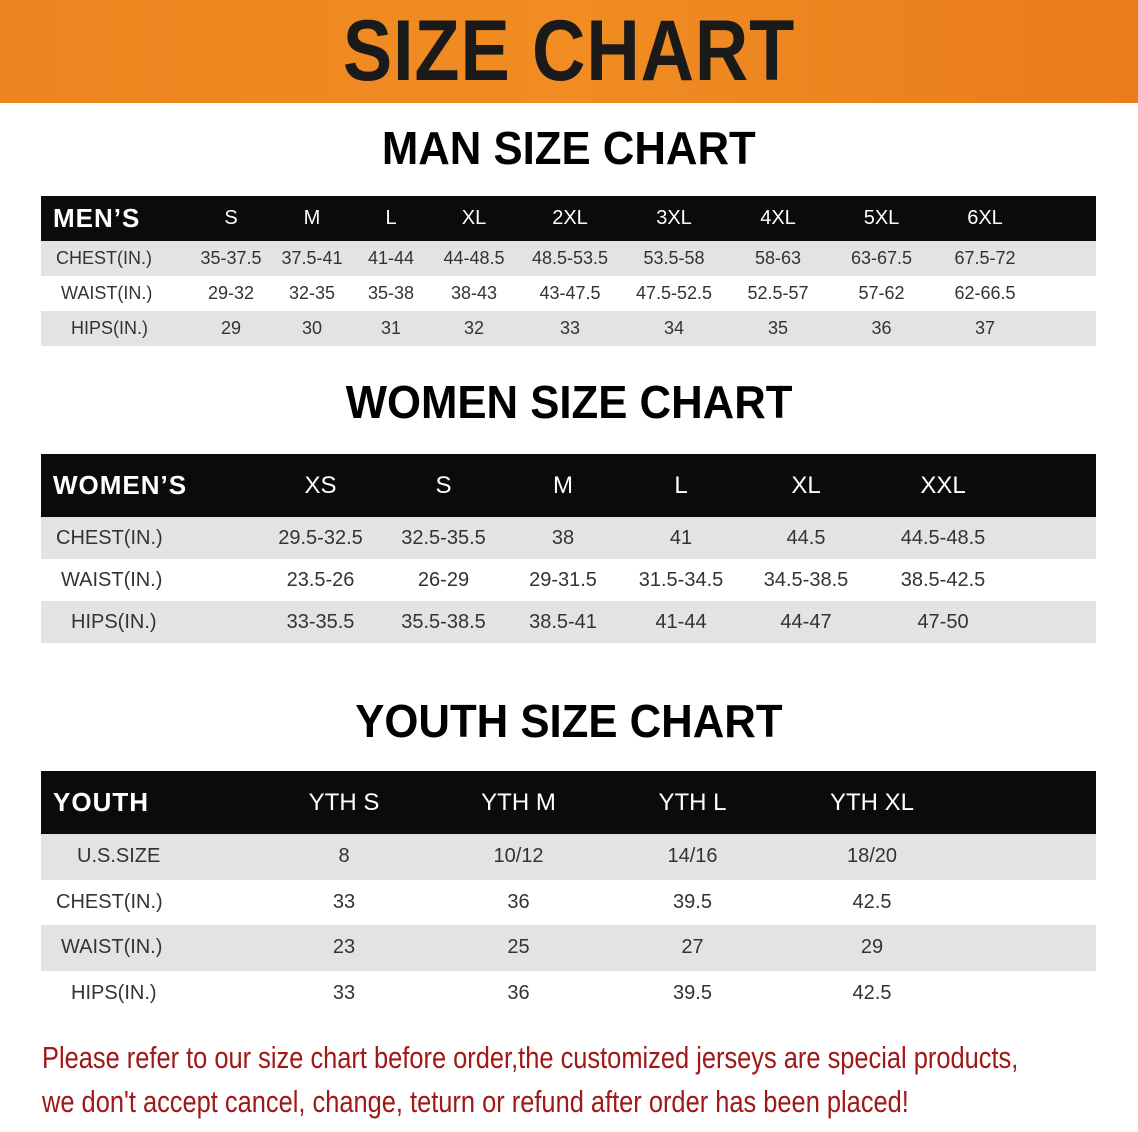 This screenshot has width=1138, height=1132. Describe the element at coordinates (985, 293) in the screenshot. I see `measurement-cell: 62-66.5` at that location.